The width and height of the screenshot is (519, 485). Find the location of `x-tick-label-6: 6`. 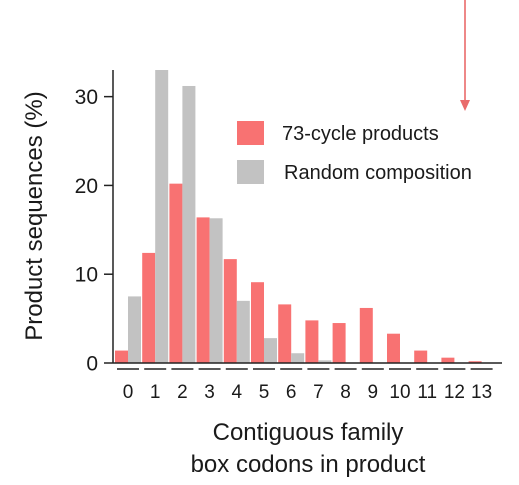

x-tick-label-6: 6 is located at coordinates (291, 392).